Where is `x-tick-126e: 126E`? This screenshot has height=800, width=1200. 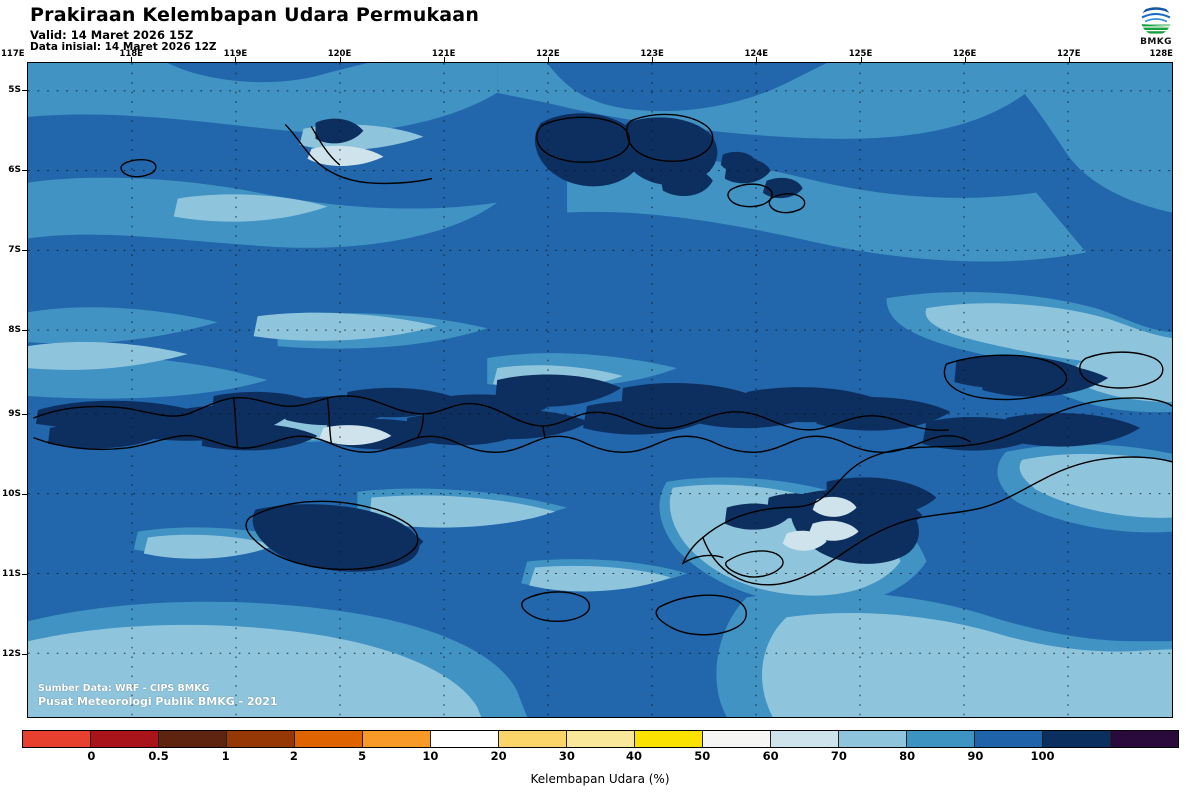
x-tick-126e: 126E is located at coordinates (964, 54).